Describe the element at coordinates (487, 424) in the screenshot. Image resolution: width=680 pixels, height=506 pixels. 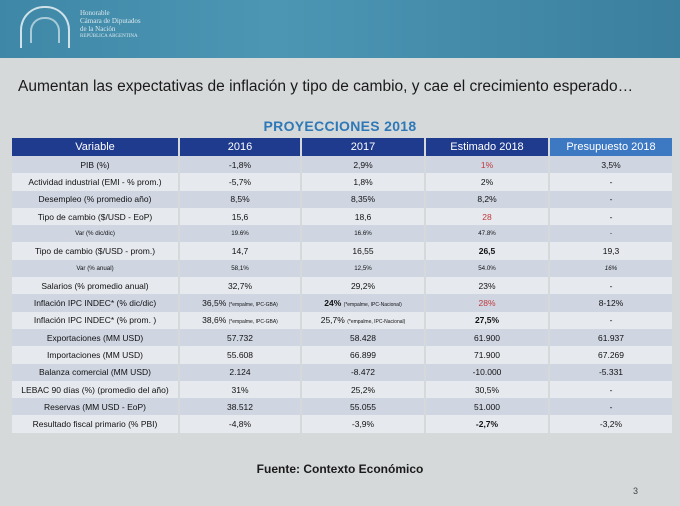
I see `cell-est2018: -2,7%` at that location.